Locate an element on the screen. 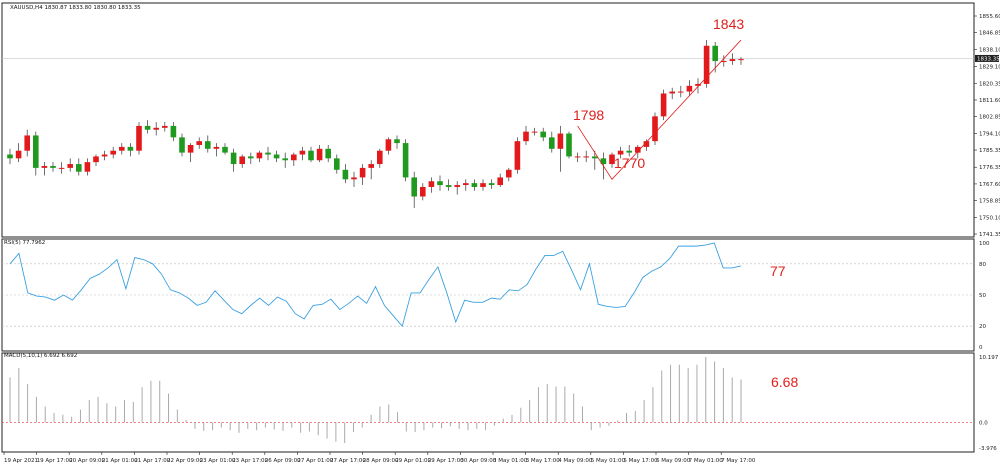  mid-annotation: 1798 is located at coordinates (588, 115).